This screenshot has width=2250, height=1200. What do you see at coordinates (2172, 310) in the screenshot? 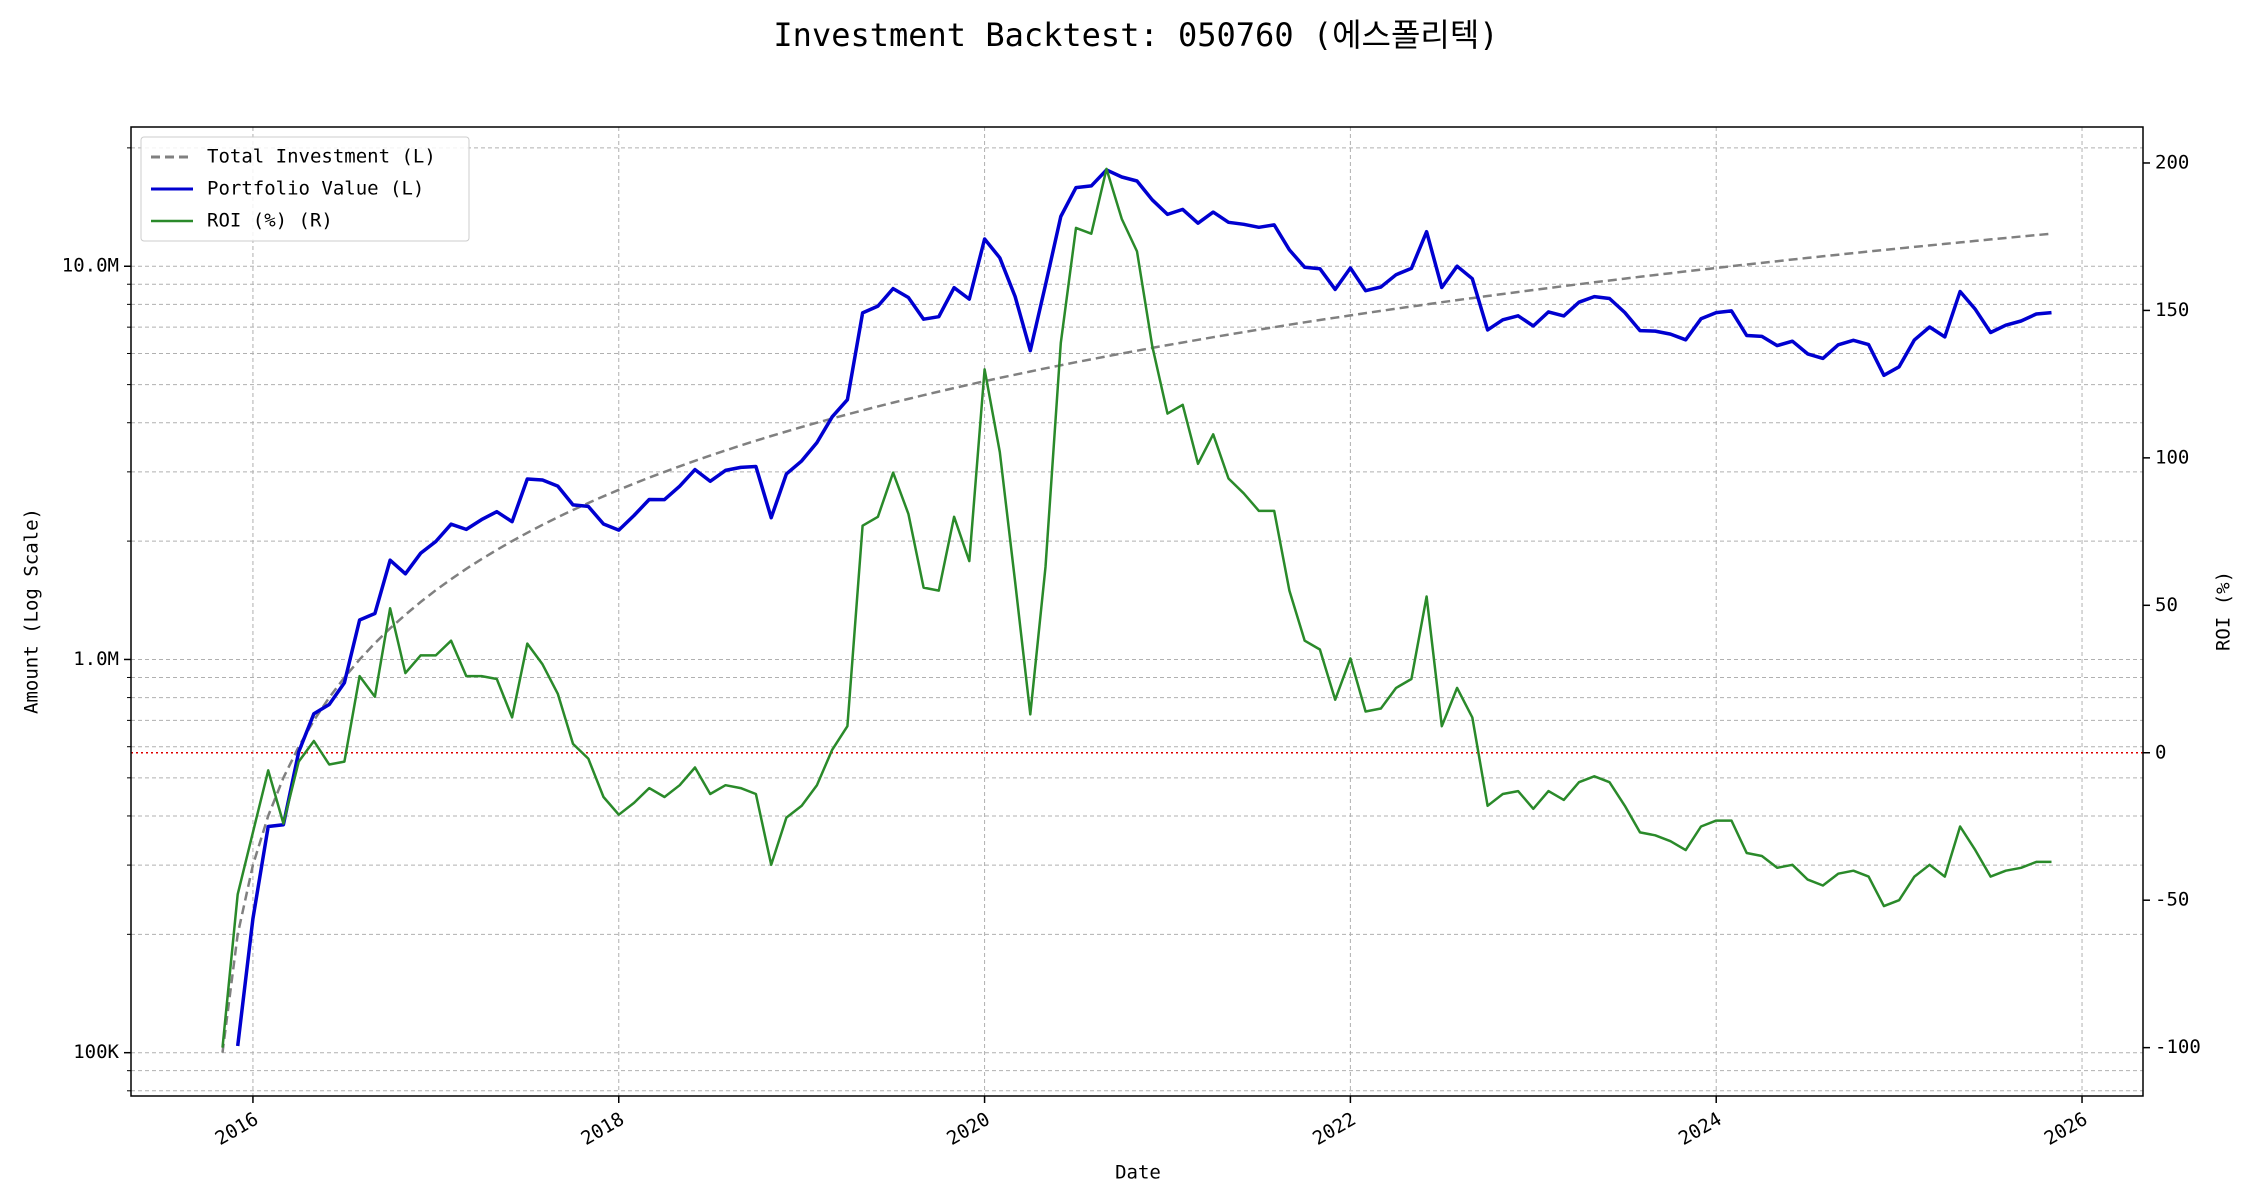
I see `y2-tick-label: 150` at bounding box center [2172, 310].